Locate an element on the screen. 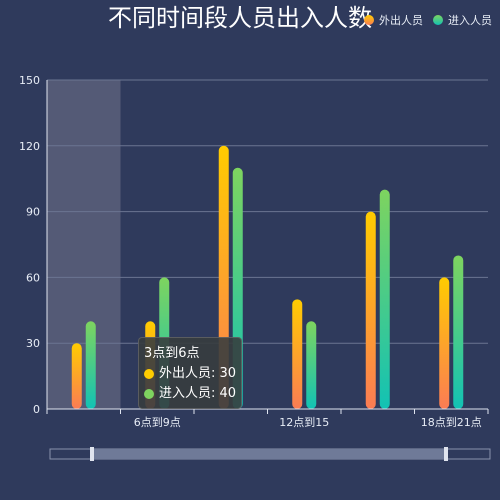  zoom-selection is located at coordinates (269, 454).